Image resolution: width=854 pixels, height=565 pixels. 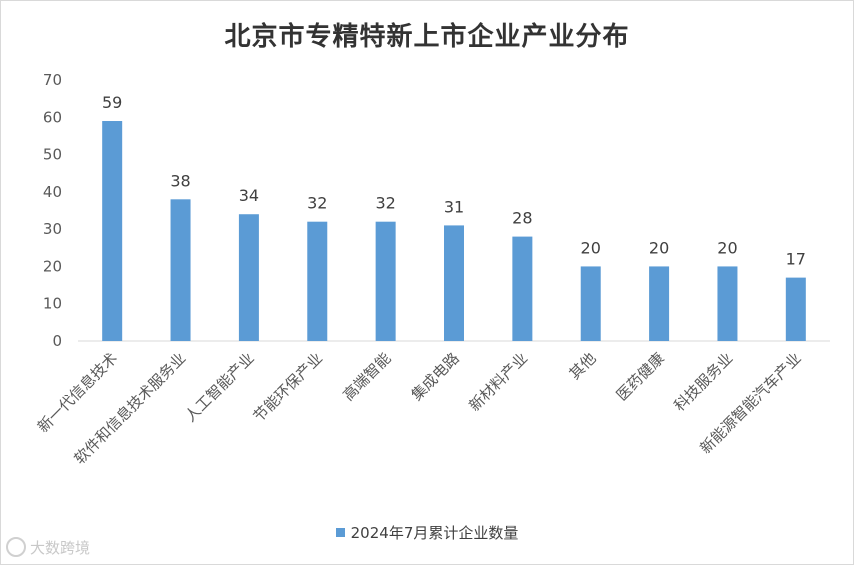 What do you see at coordinates (52, 229) in the screenshot?
I see `y-tick-label: 30` at bounding box center [52, 229].